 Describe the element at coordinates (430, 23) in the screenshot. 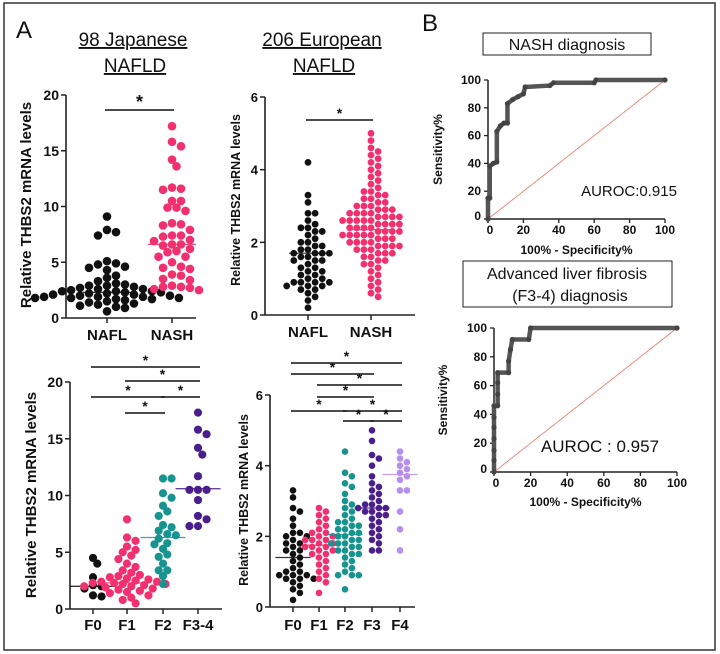

I see `panel-label-b: B` at that location.